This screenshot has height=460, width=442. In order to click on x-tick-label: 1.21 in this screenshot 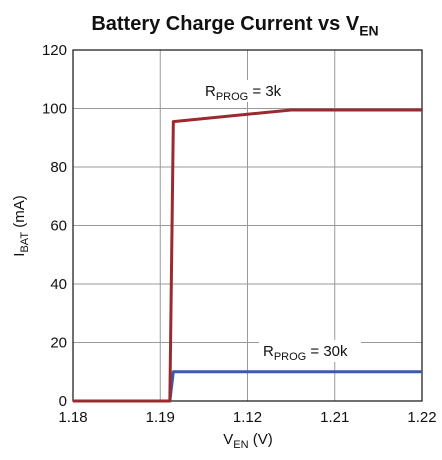, I will do `click(334, 417)`.